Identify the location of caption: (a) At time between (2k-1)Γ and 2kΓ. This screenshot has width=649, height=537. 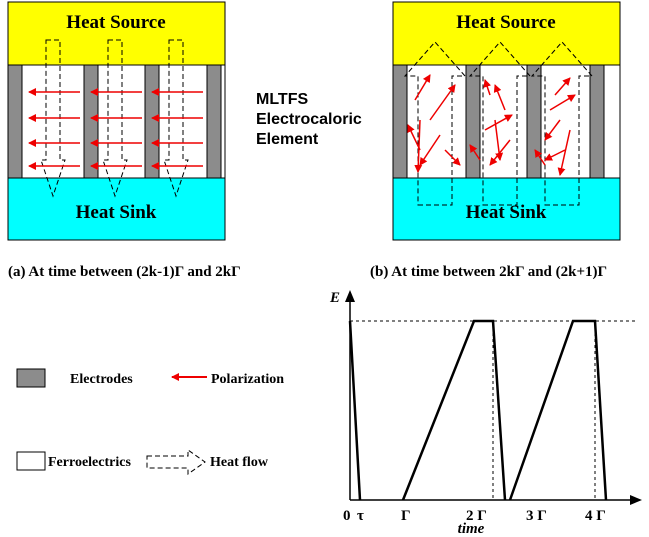
(124, 272).